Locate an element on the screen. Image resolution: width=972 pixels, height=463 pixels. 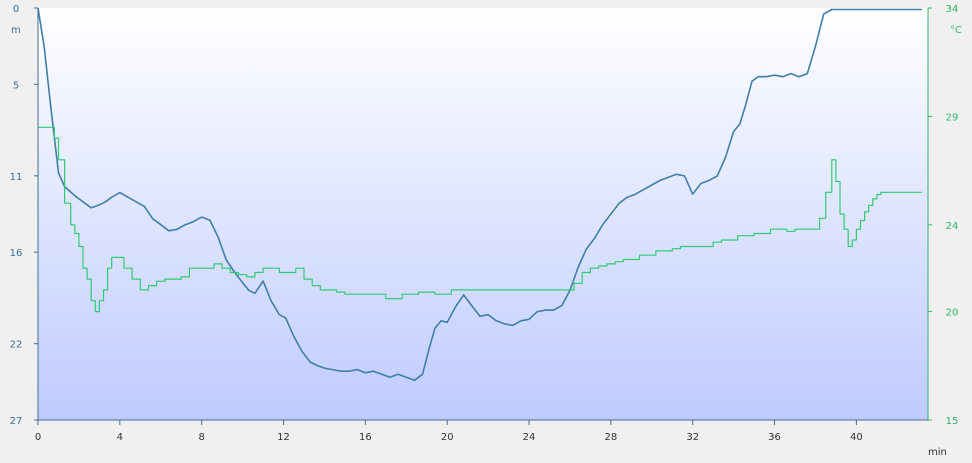
x-axis-unit: min is located at coordinates (937, 452).